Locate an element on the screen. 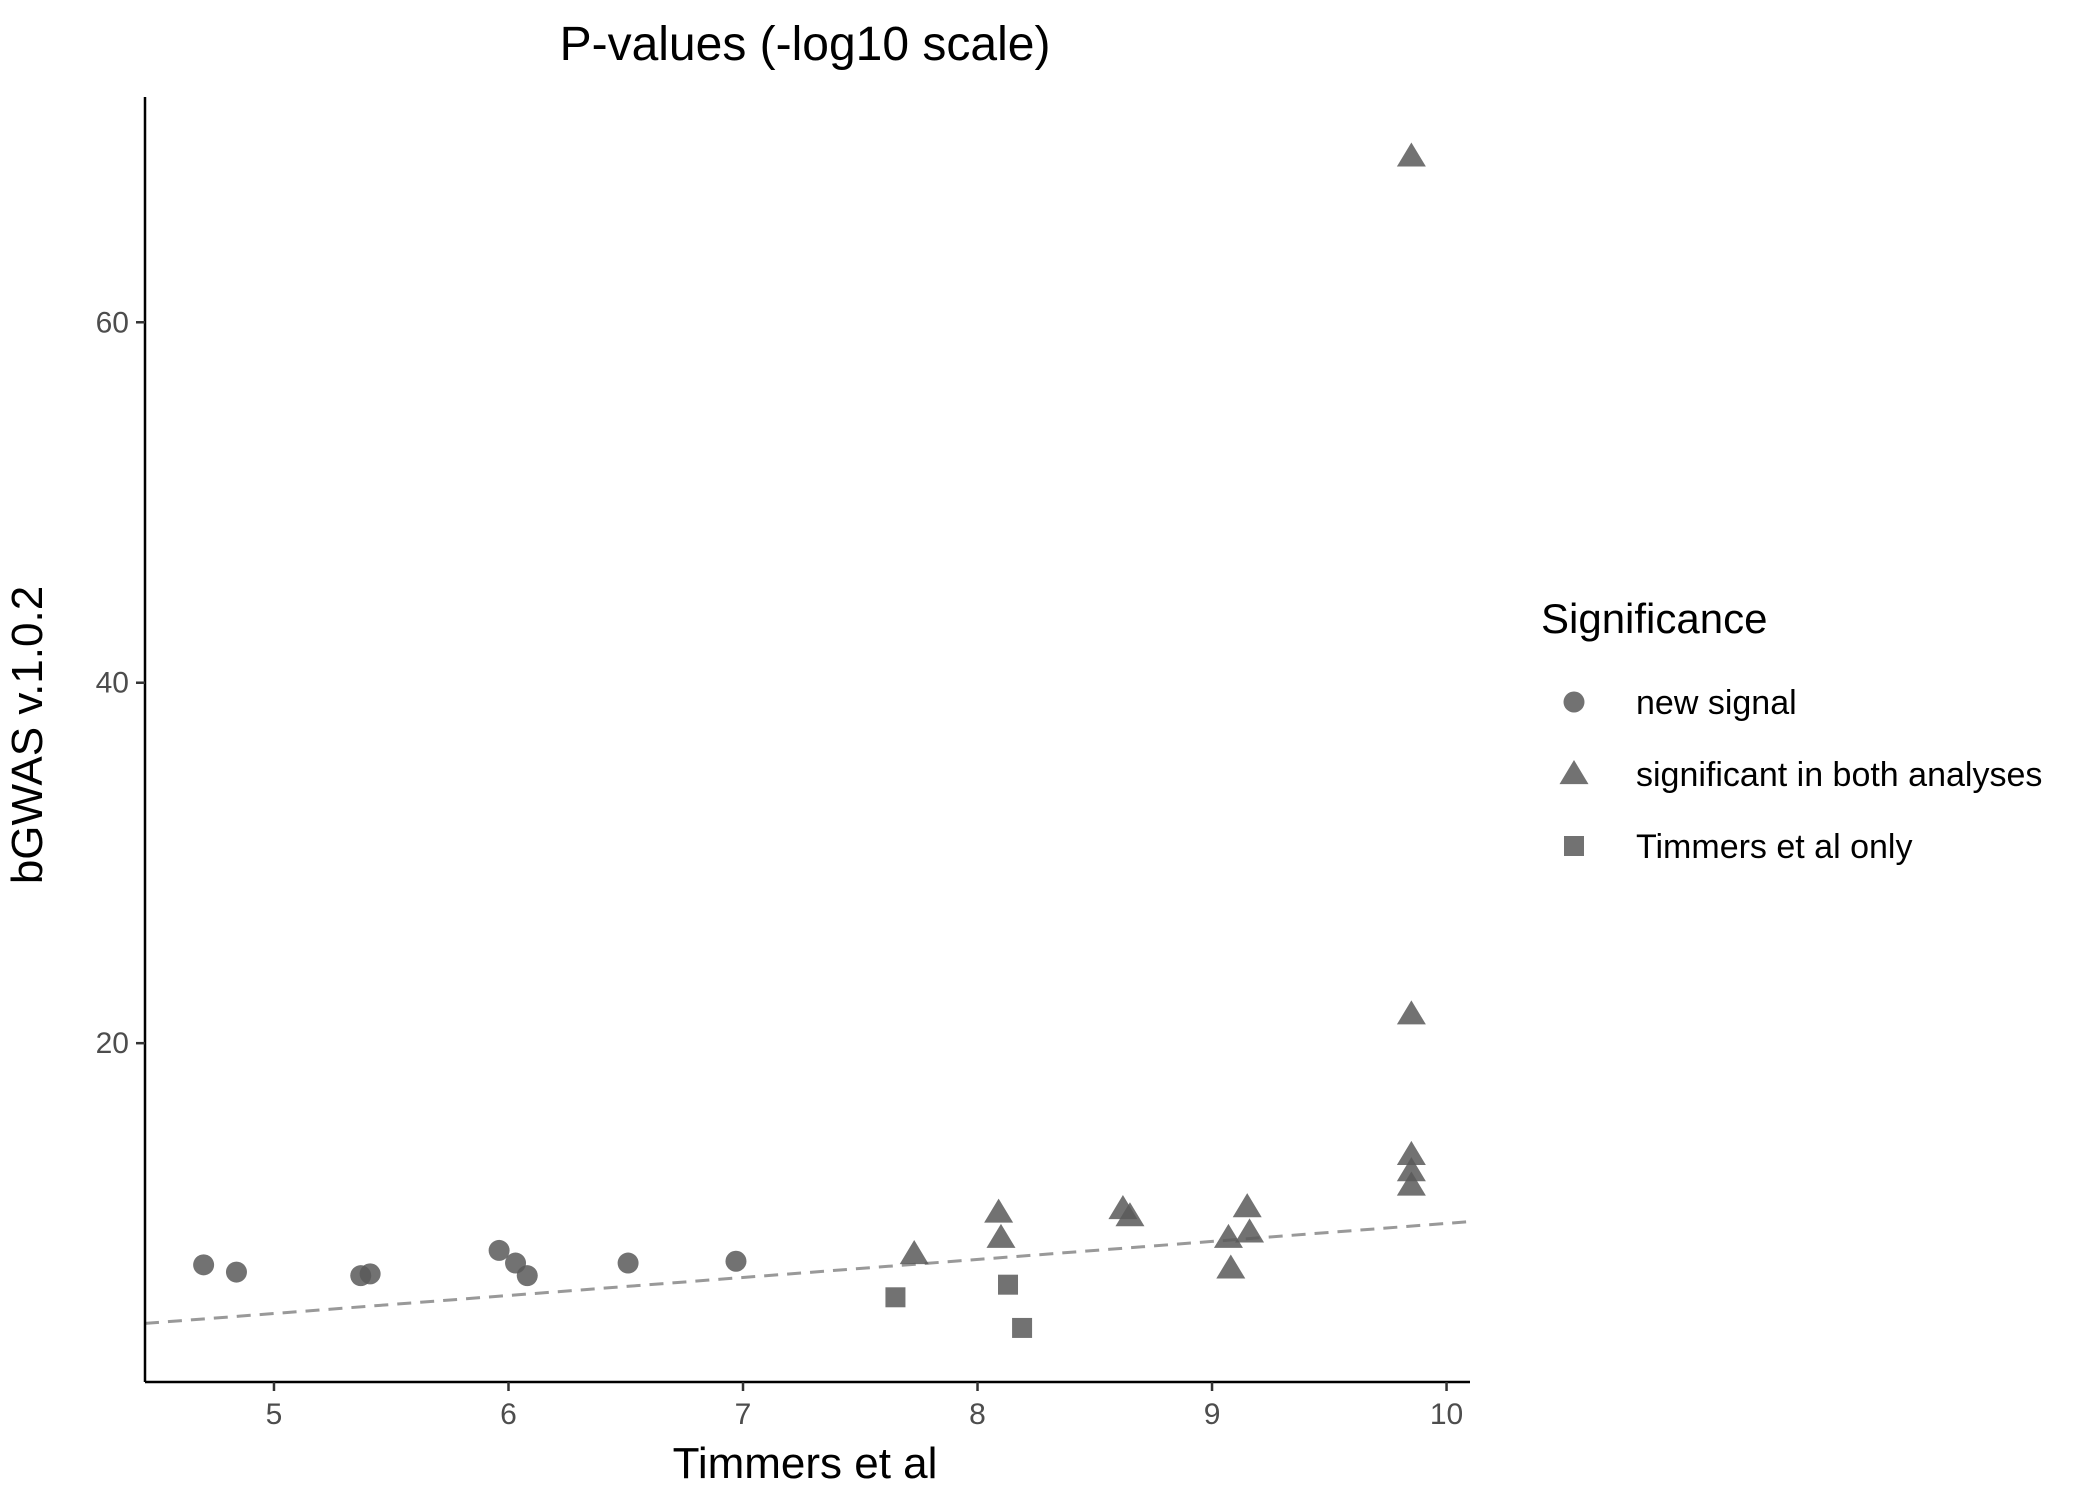 The height and width of the screenshot is (1500, 2100). y-axis-ticks: 20 40 60 is located at coordinates (120, 683).